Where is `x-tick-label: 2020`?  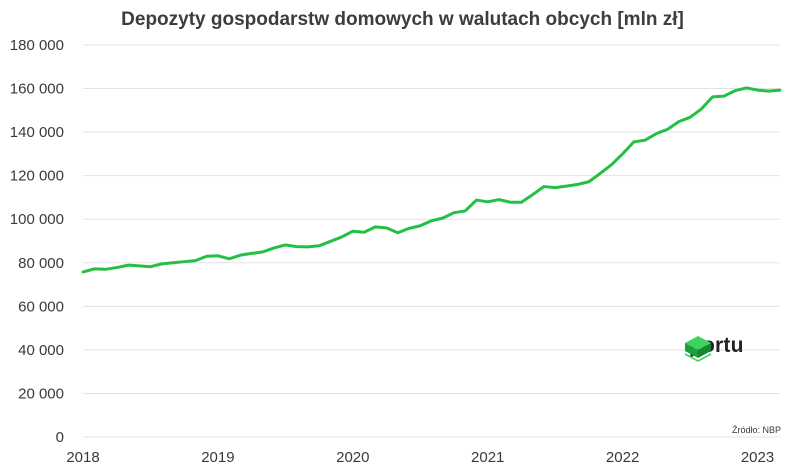 x-tick-label: 2020 is located at coordinates (352, 457).